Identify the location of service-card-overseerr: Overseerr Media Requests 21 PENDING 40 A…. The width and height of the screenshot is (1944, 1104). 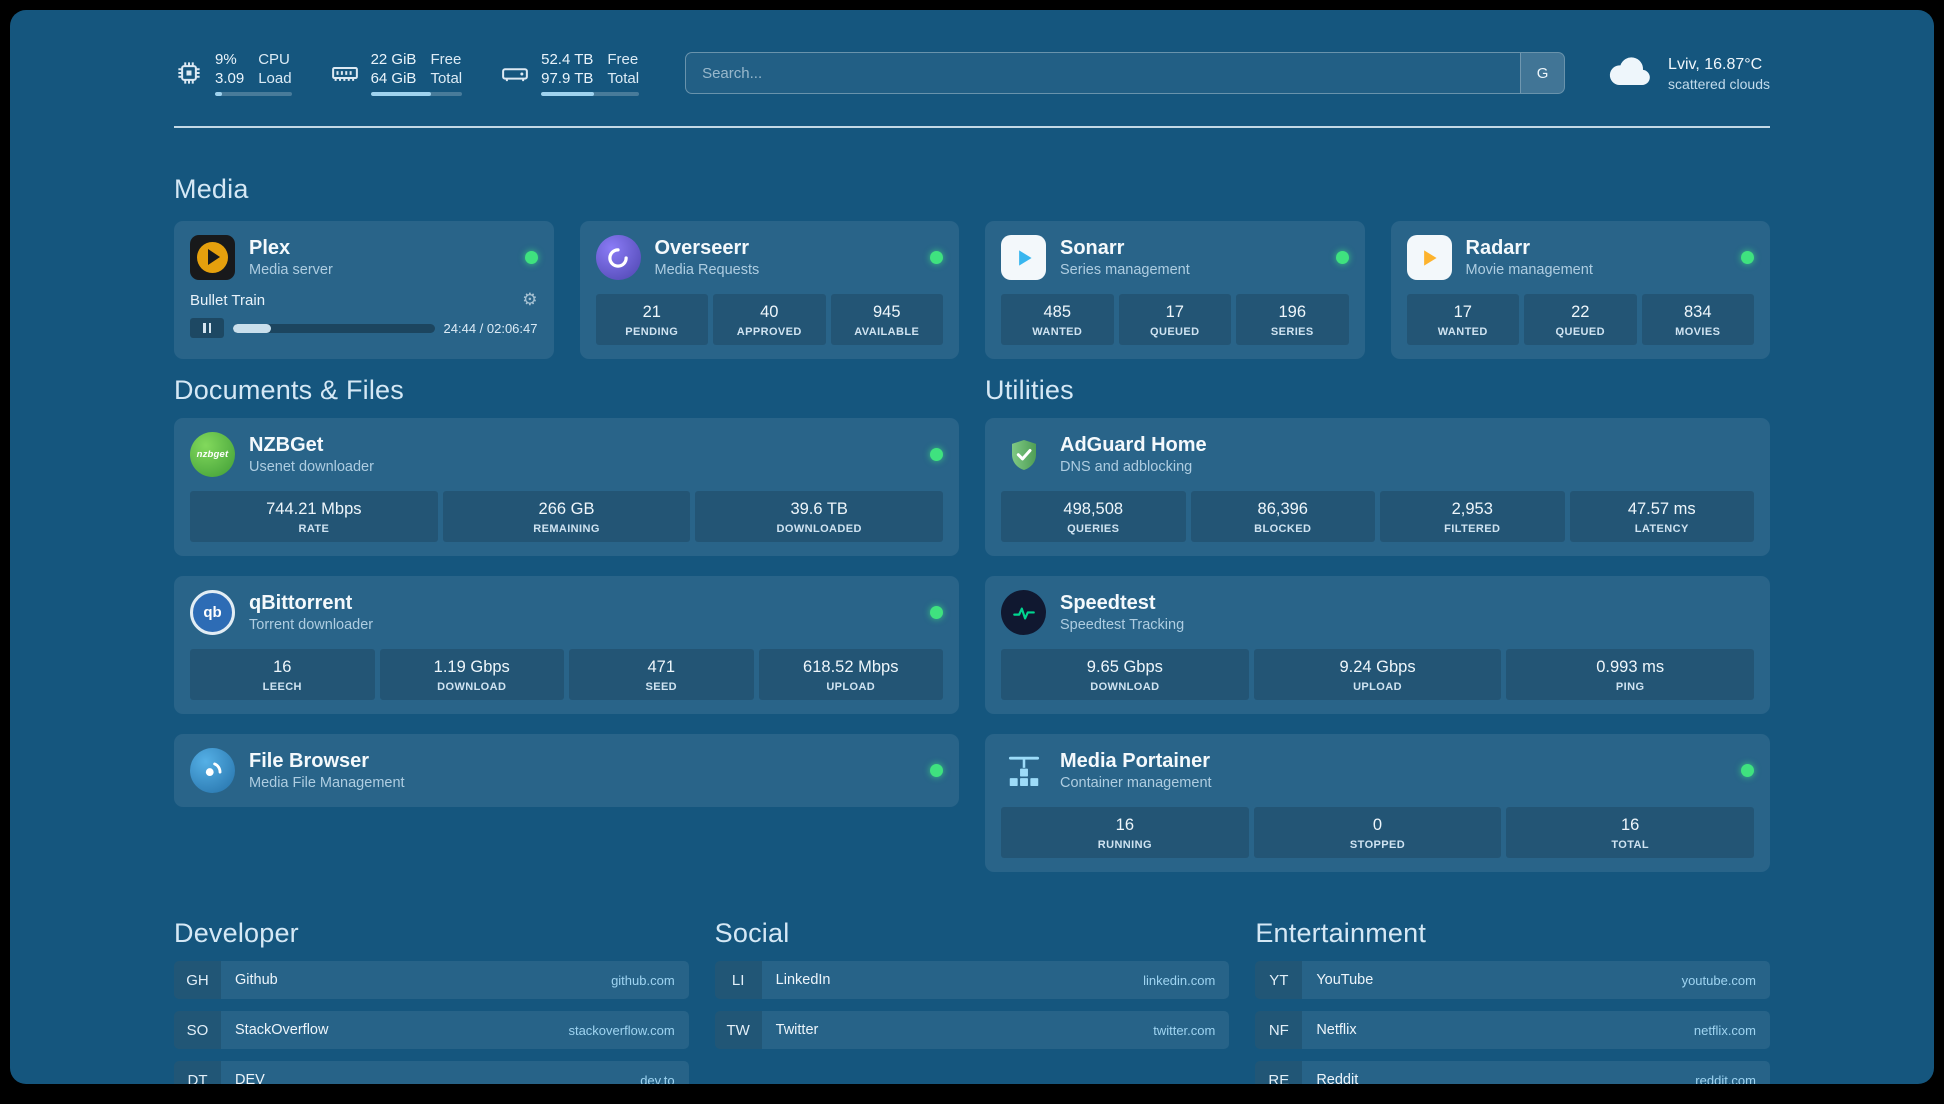
(769, 290).